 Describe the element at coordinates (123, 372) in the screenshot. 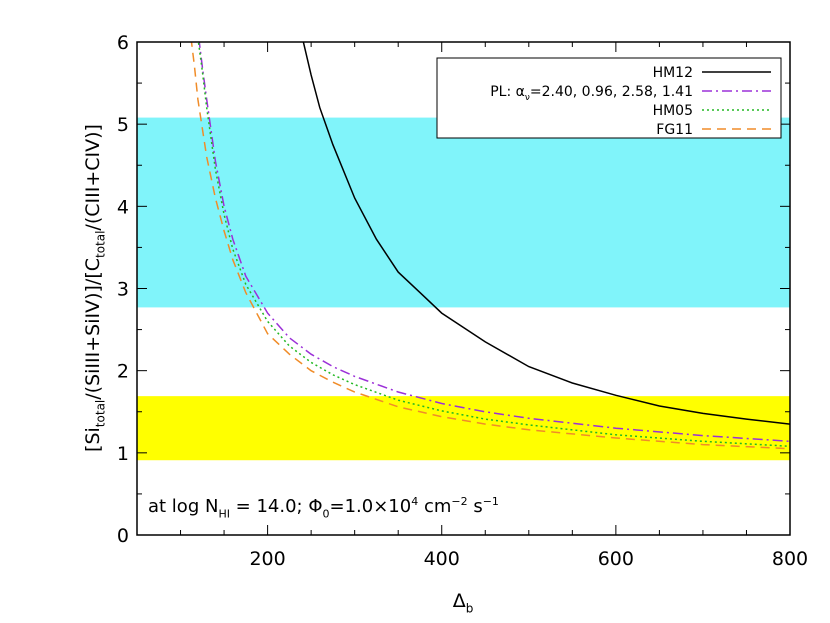

I see `y-tick-label: 2` at that location.